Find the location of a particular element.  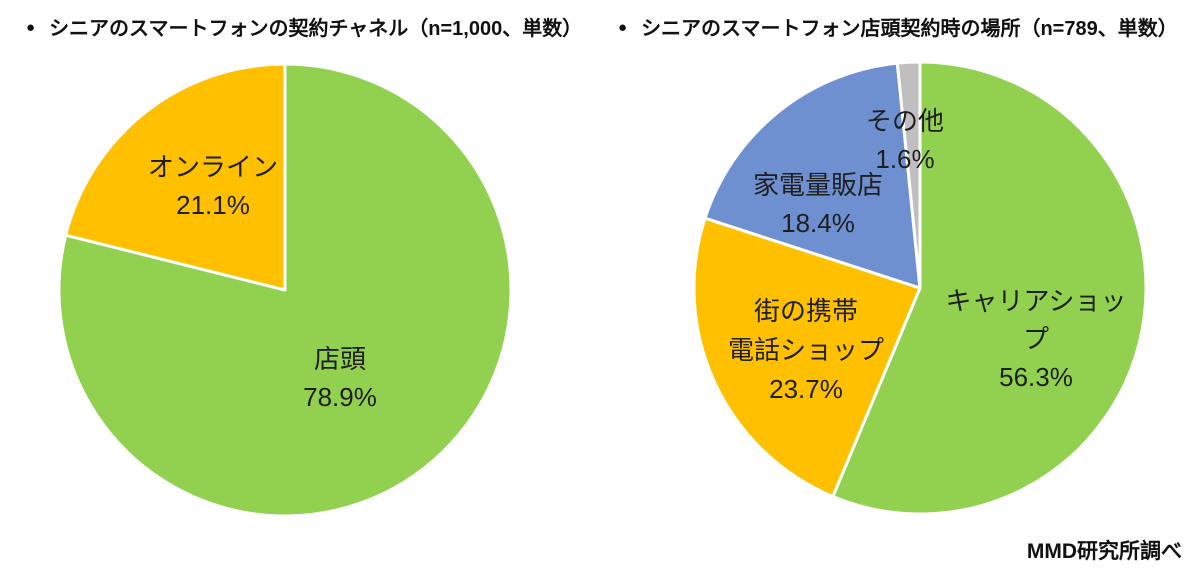

pie-slice-electronics-retailer is located at coordinates (812, 175).